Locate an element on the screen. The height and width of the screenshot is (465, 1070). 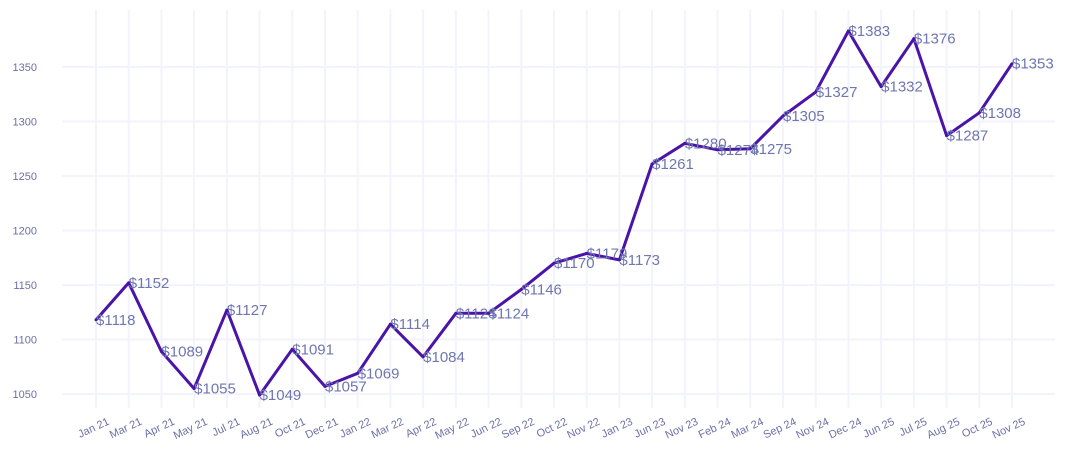
data-label: $1353 is located at coordinates (1033, 64).